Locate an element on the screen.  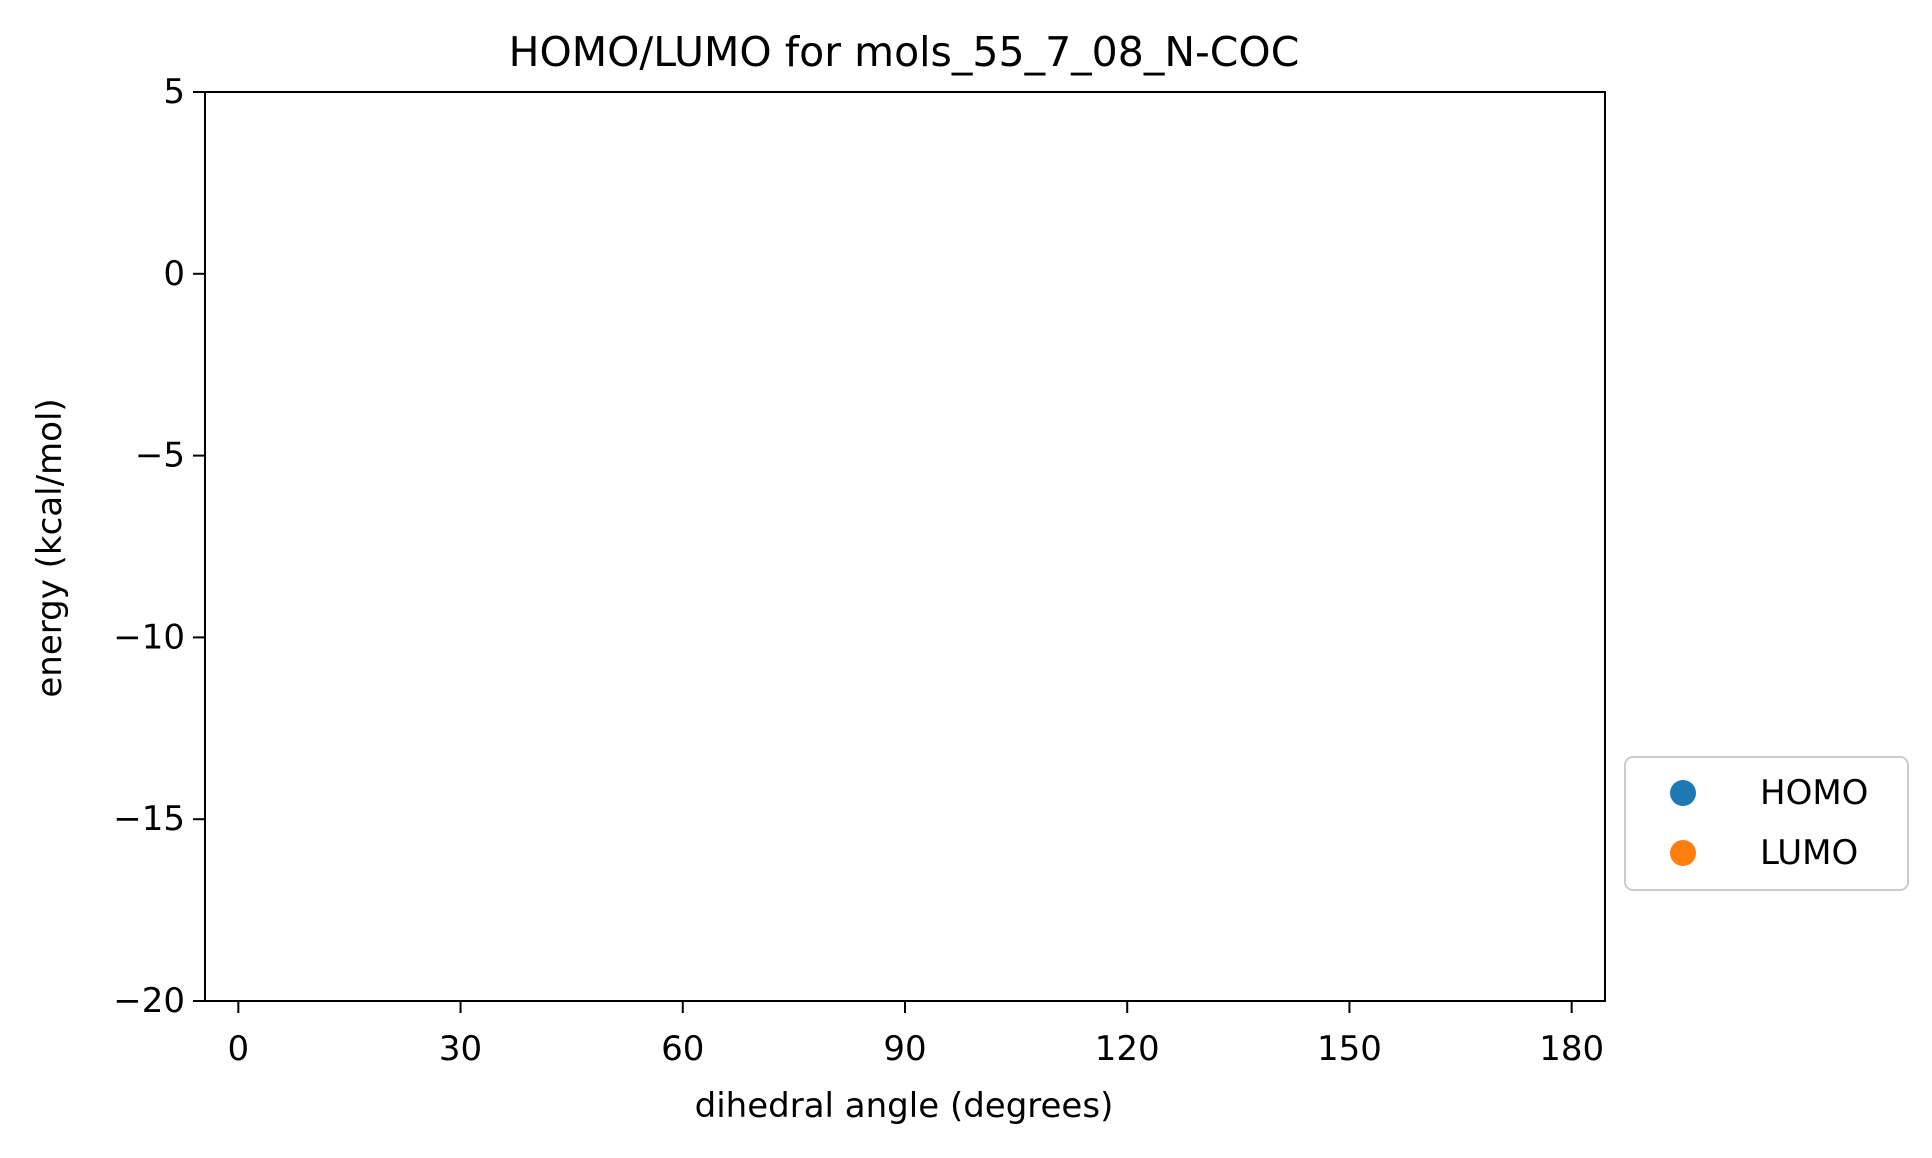
x-tick-label: 90 is located at coordinates (904, 1049).